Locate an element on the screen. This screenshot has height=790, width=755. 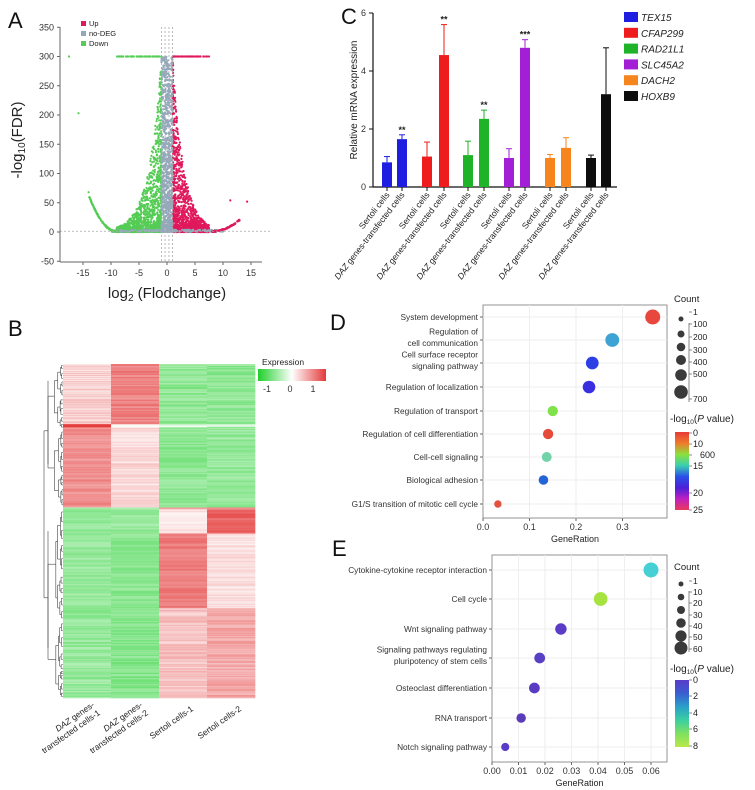
panel-label-e: E is located at coordinates (339, 548).